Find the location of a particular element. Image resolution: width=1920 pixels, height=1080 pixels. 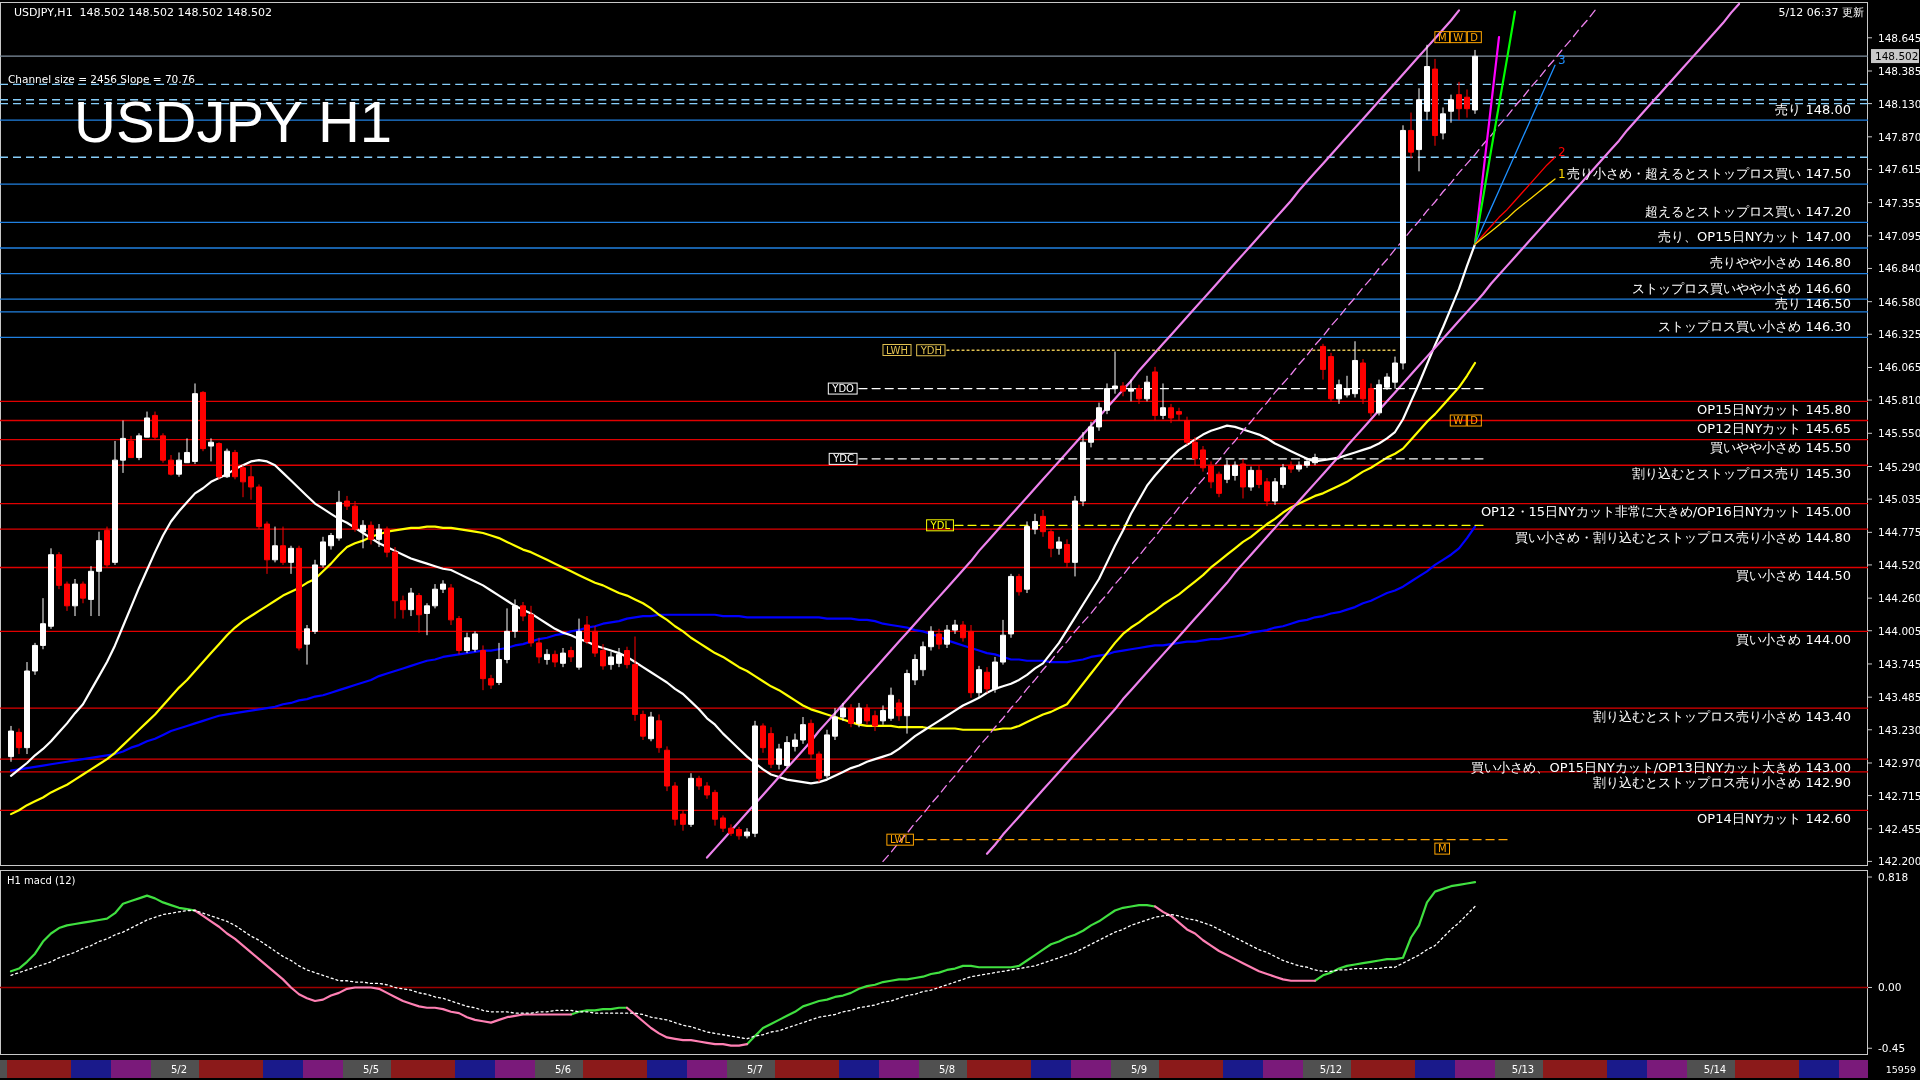

y-tick-label: 148.130 is located at coordinates (1899, 103).